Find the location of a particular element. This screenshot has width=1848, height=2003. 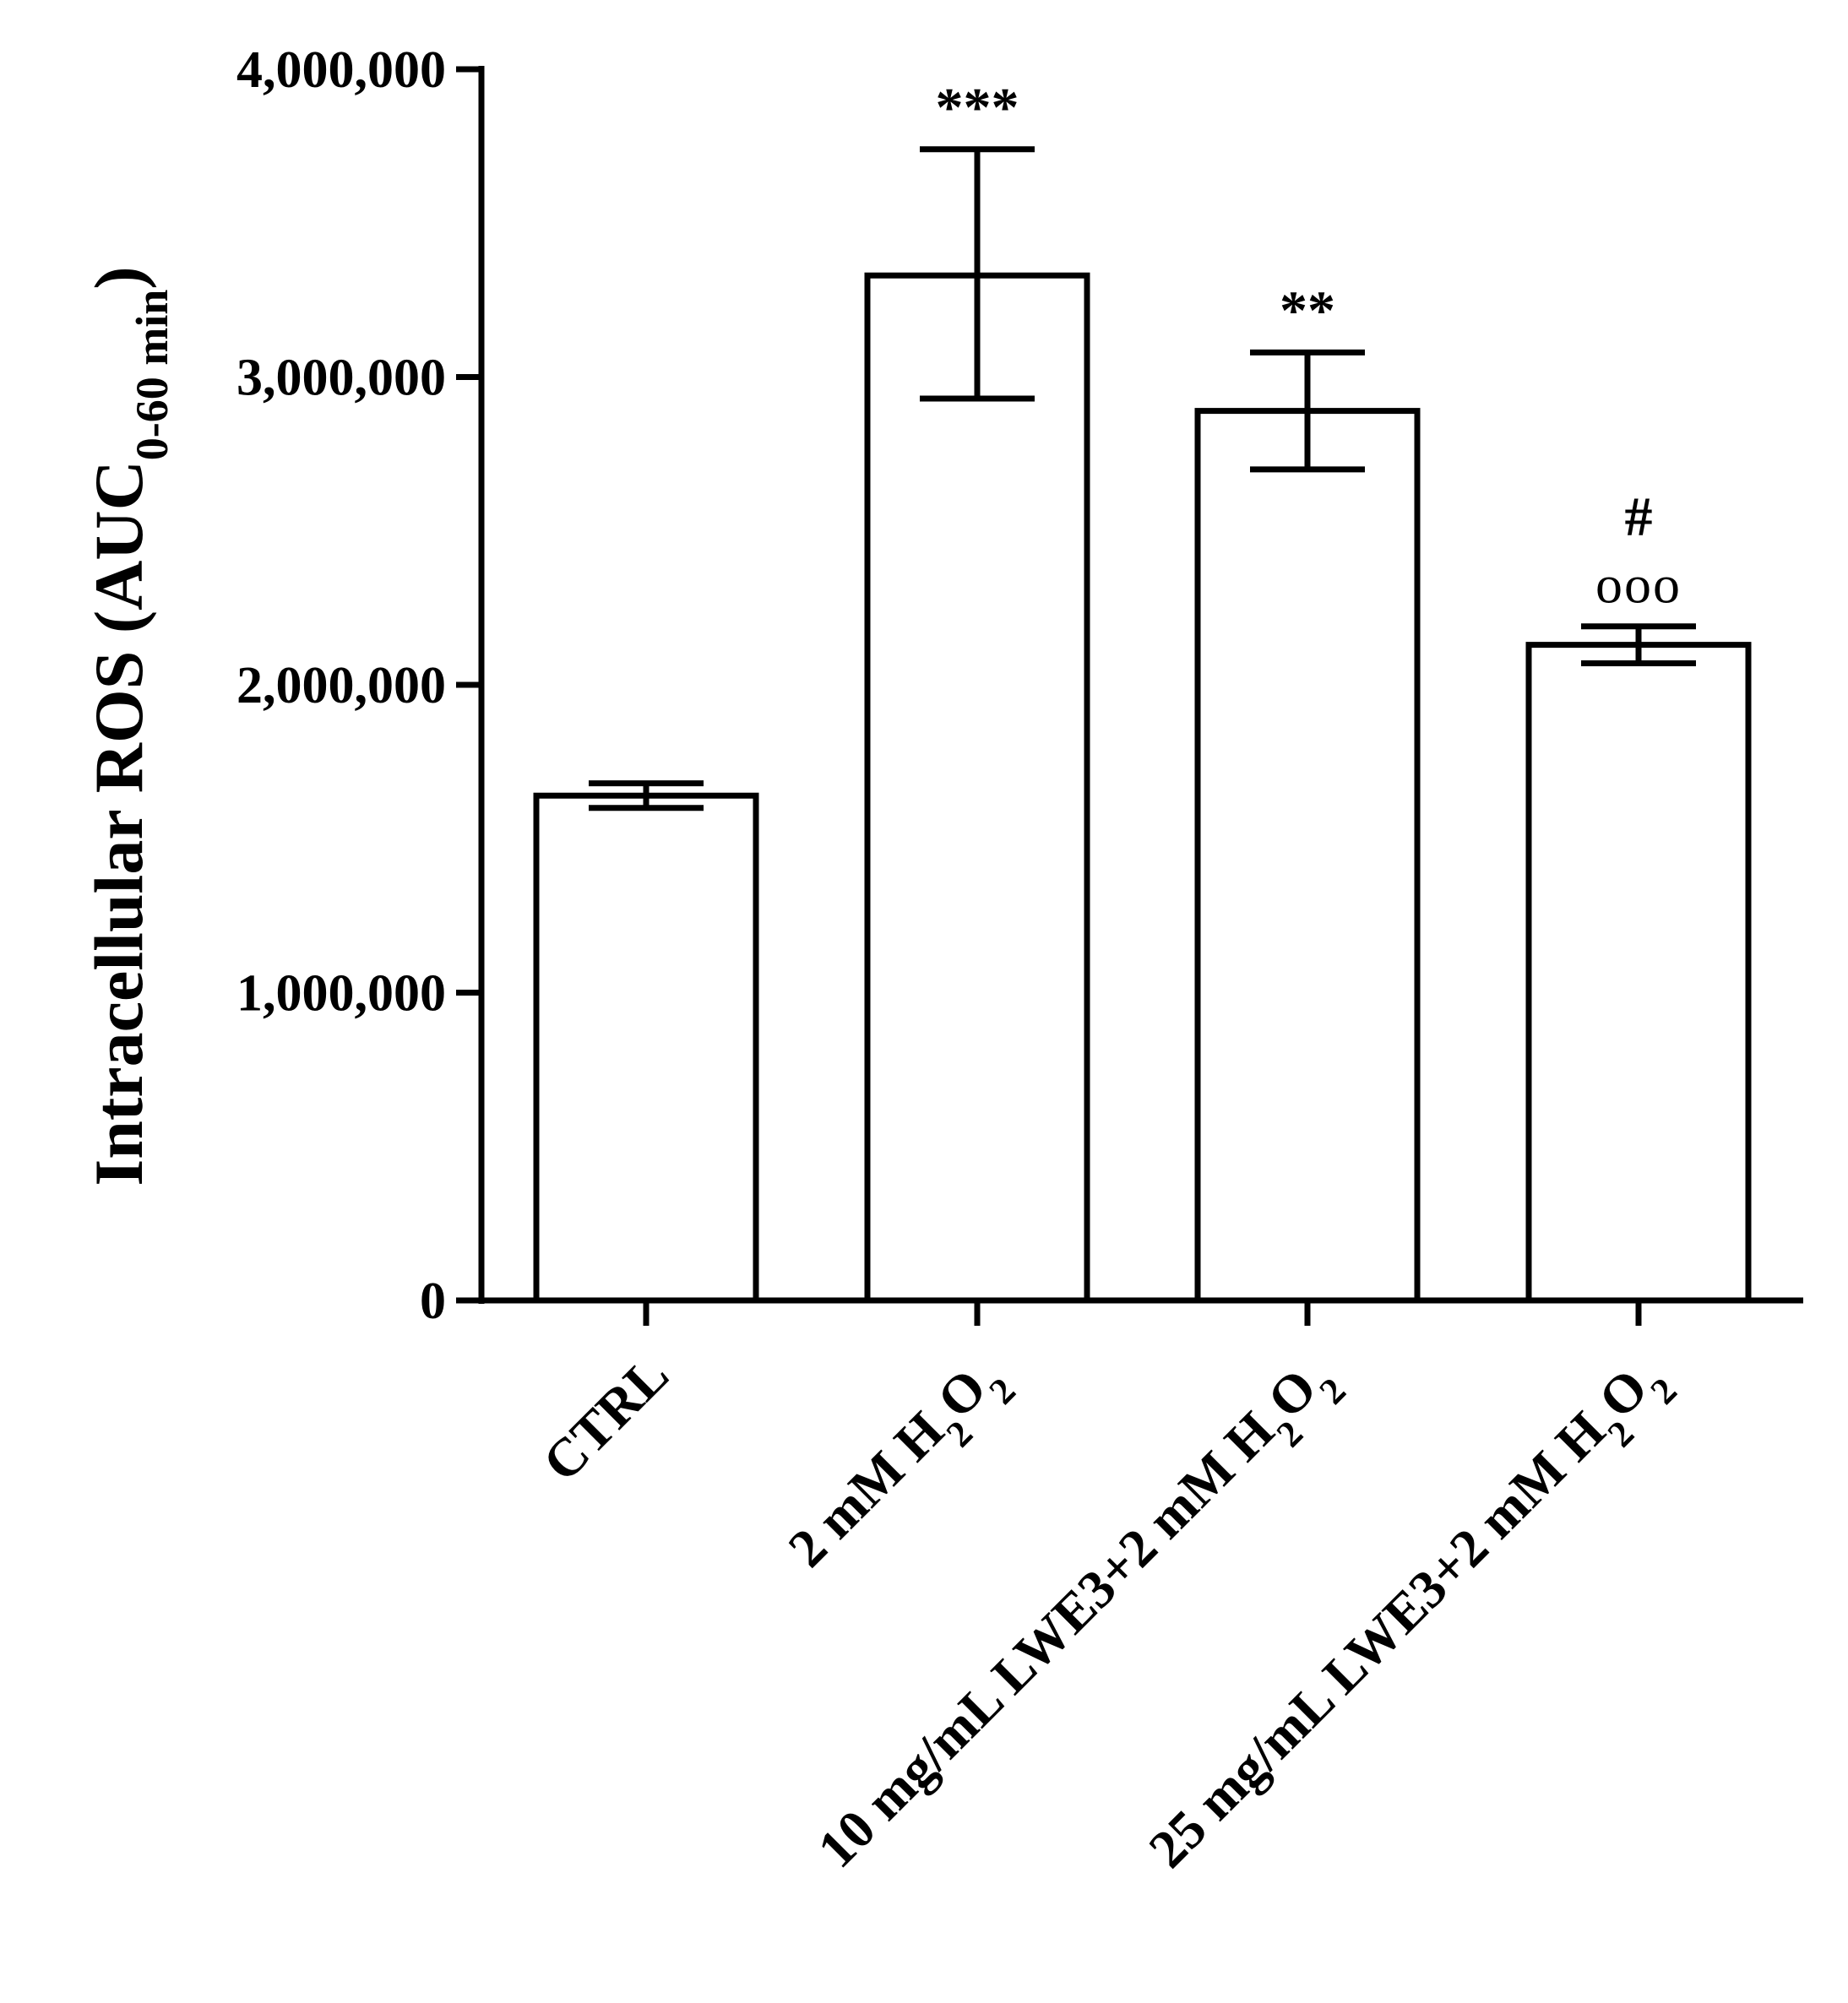

y-tick-label: 0 is located at coordinates (433, 1301).